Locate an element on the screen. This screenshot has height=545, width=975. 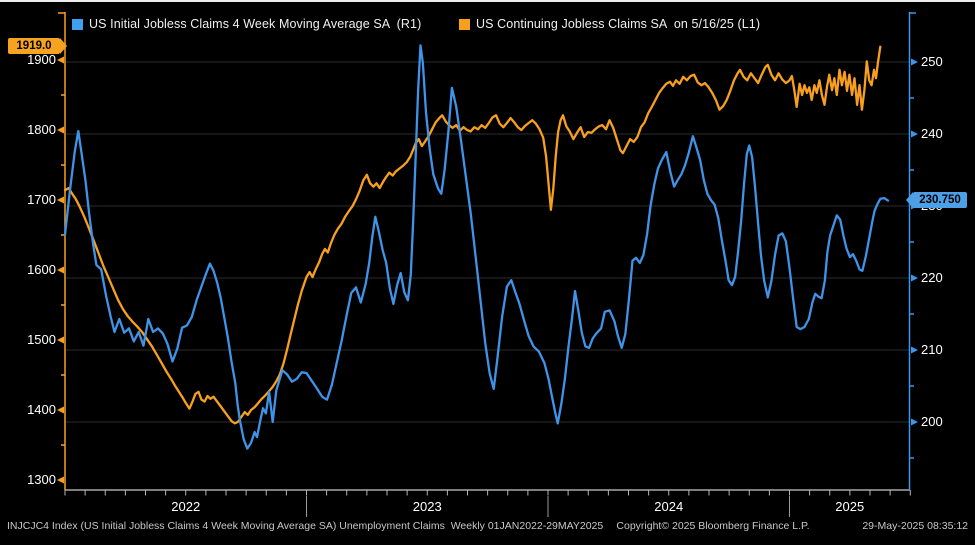
left-axis-tick-label: 1900 is located at coordinates (41, 59).